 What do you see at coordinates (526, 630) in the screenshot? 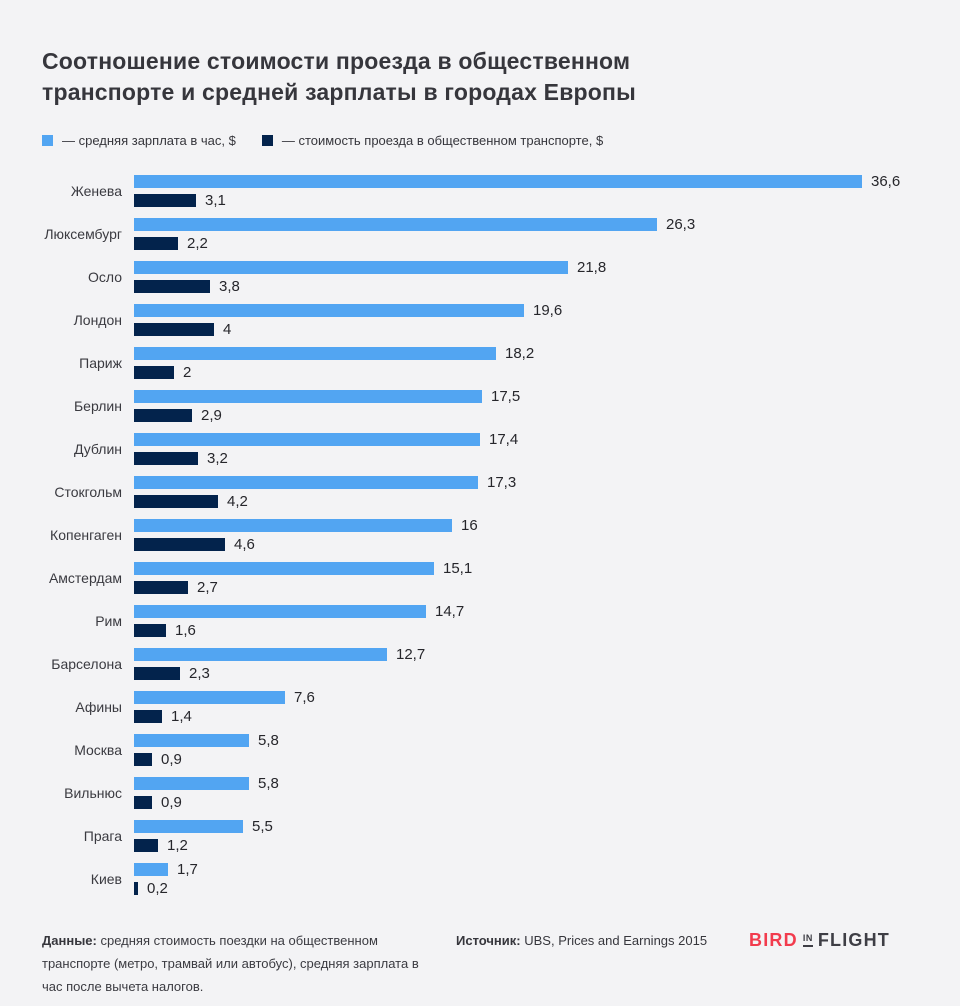
I see `fare-bar-line: 1,6` at bounding box center [526, 630].